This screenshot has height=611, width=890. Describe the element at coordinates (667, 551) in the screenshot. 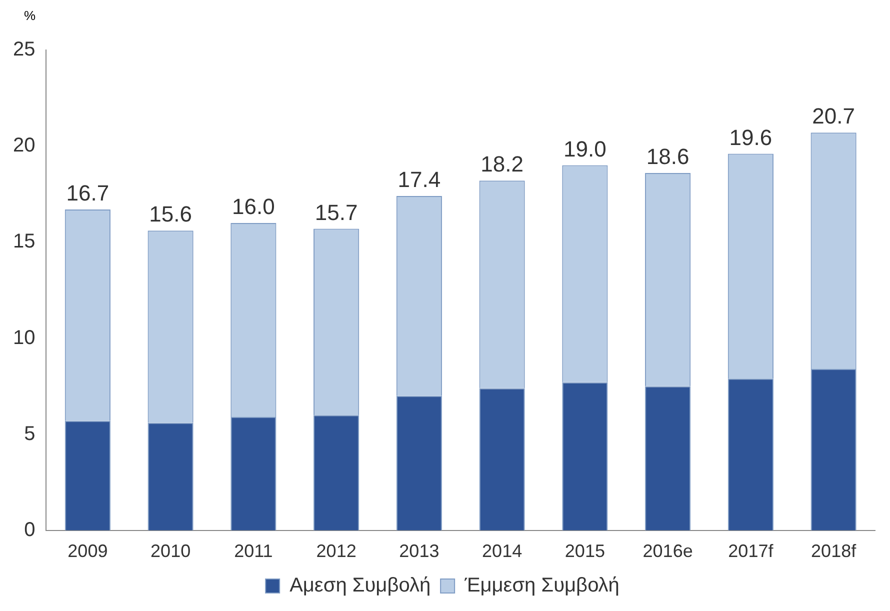

I see `x-tick-label: 2016e` at that location.